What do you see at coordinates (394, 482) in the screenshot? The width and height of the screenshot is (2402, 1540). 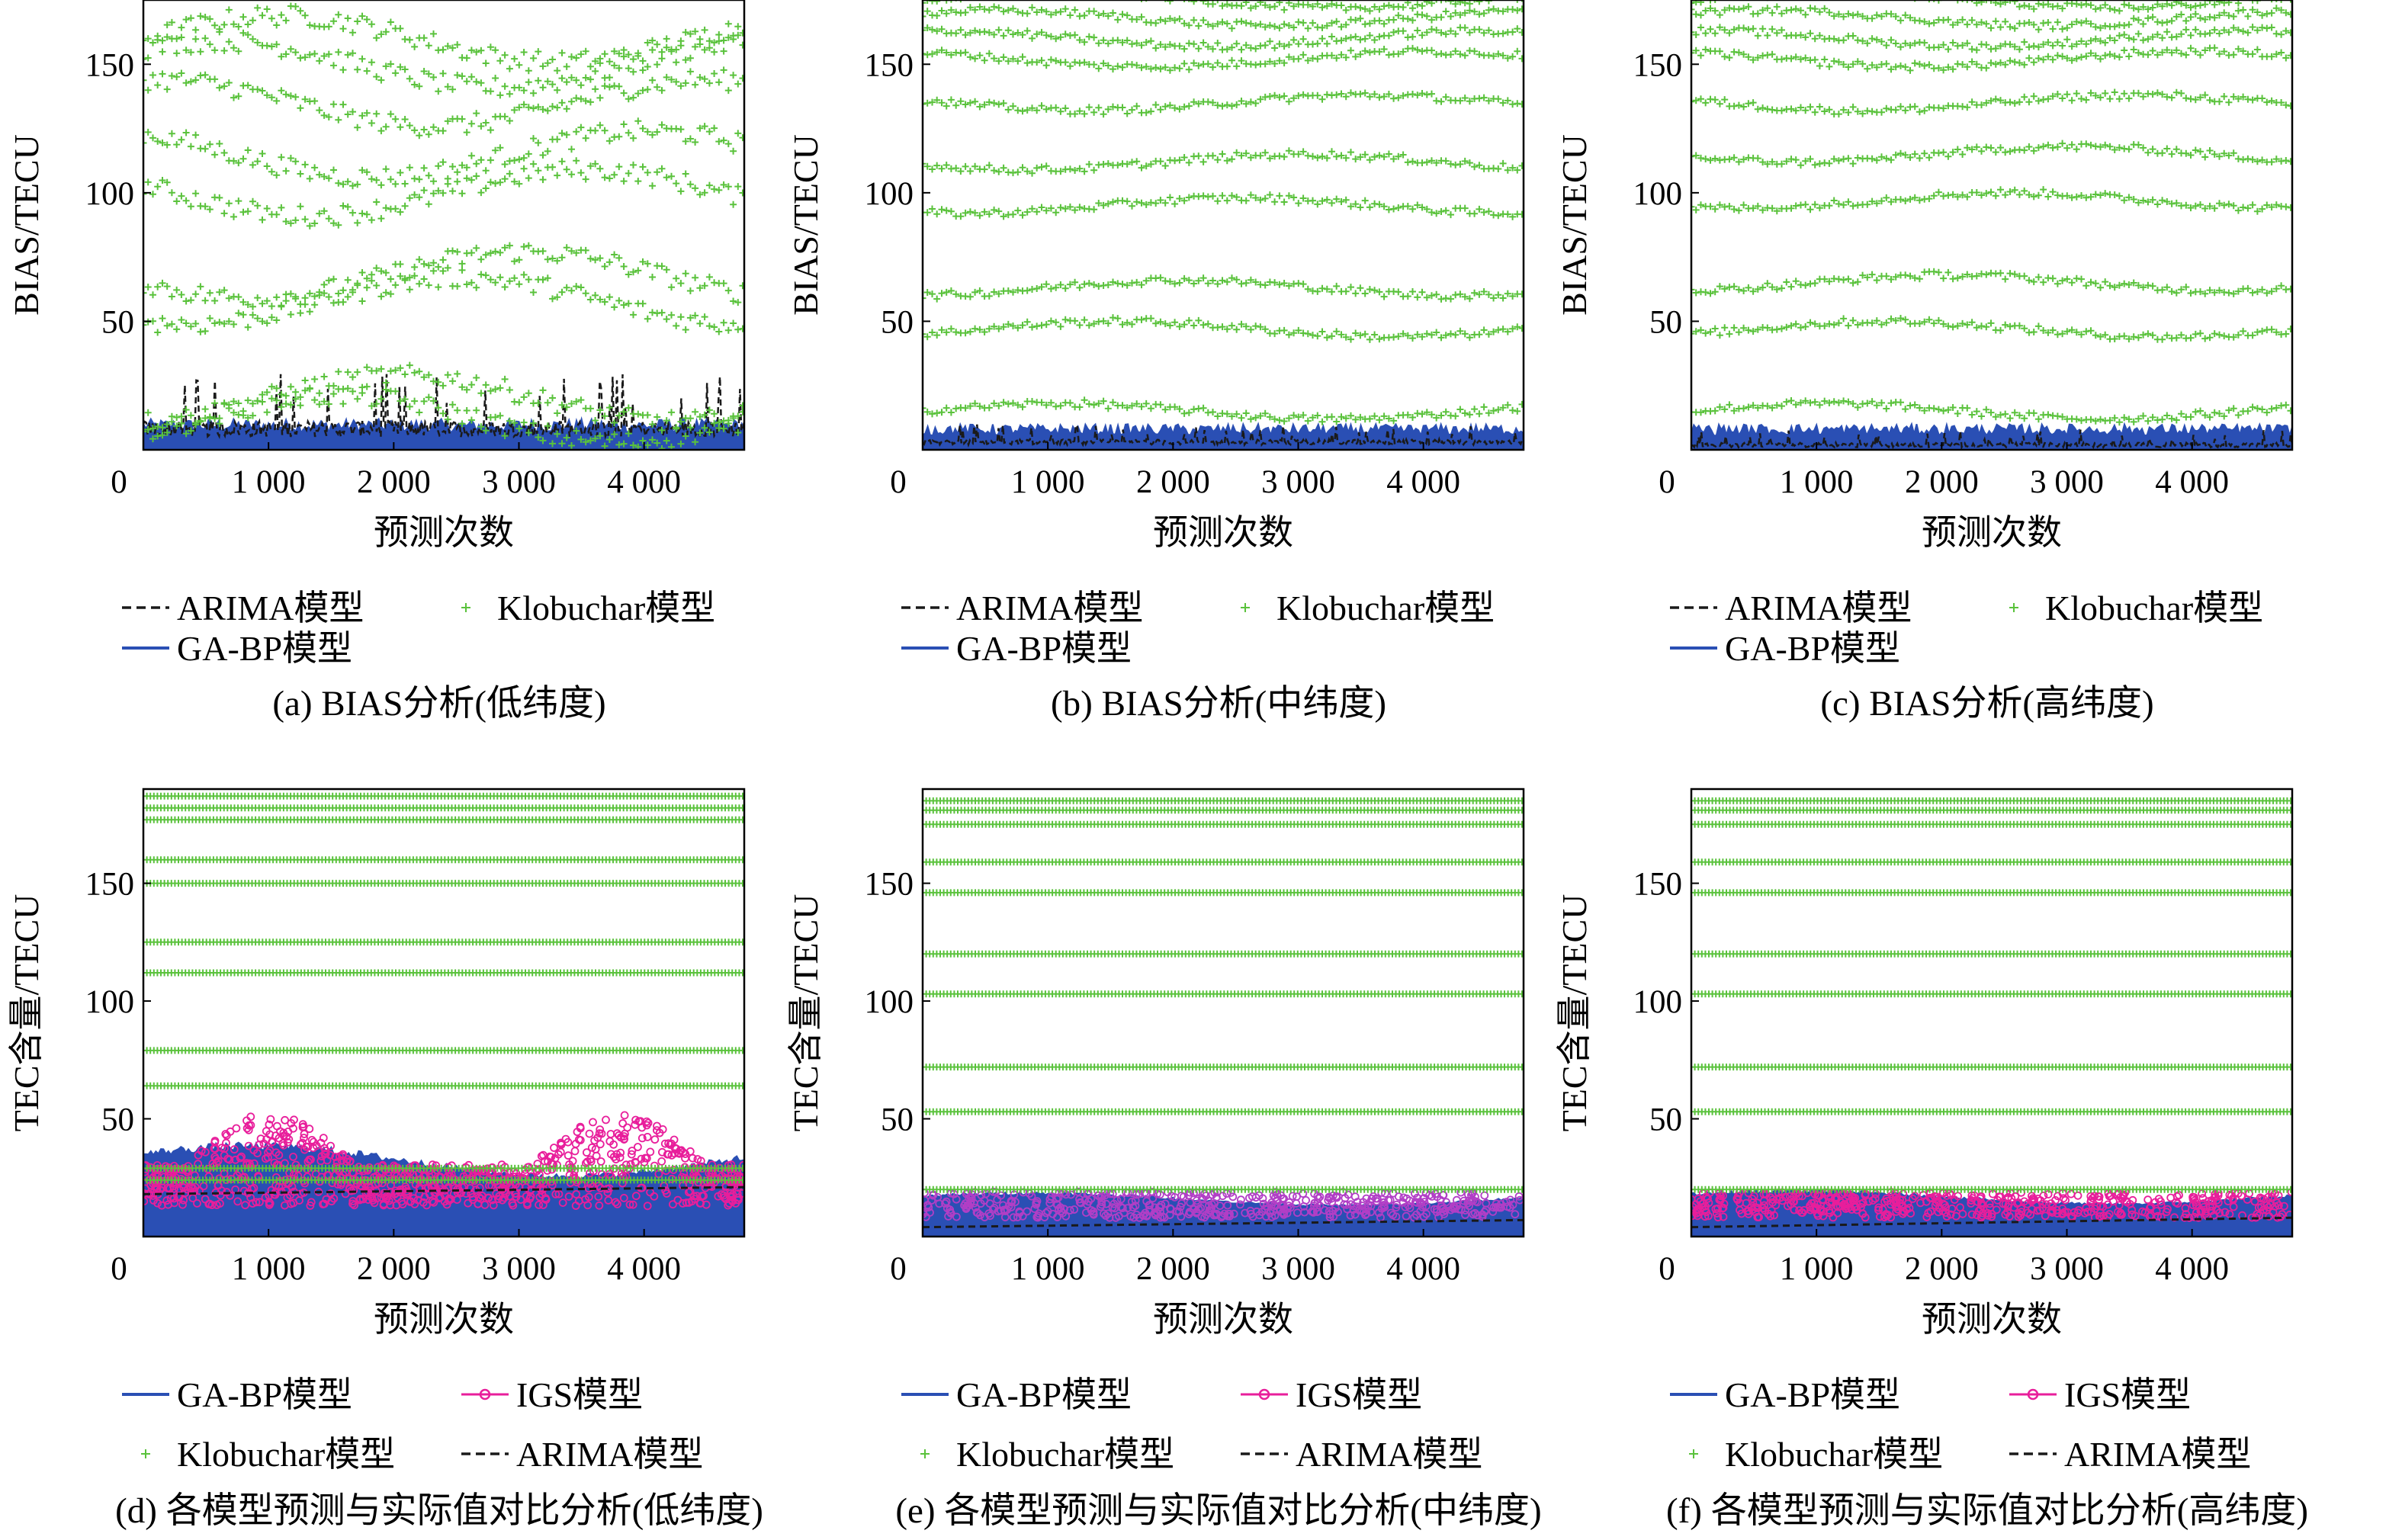 I see `x-tick-label: 2 000` at bounding box center [394, 482].